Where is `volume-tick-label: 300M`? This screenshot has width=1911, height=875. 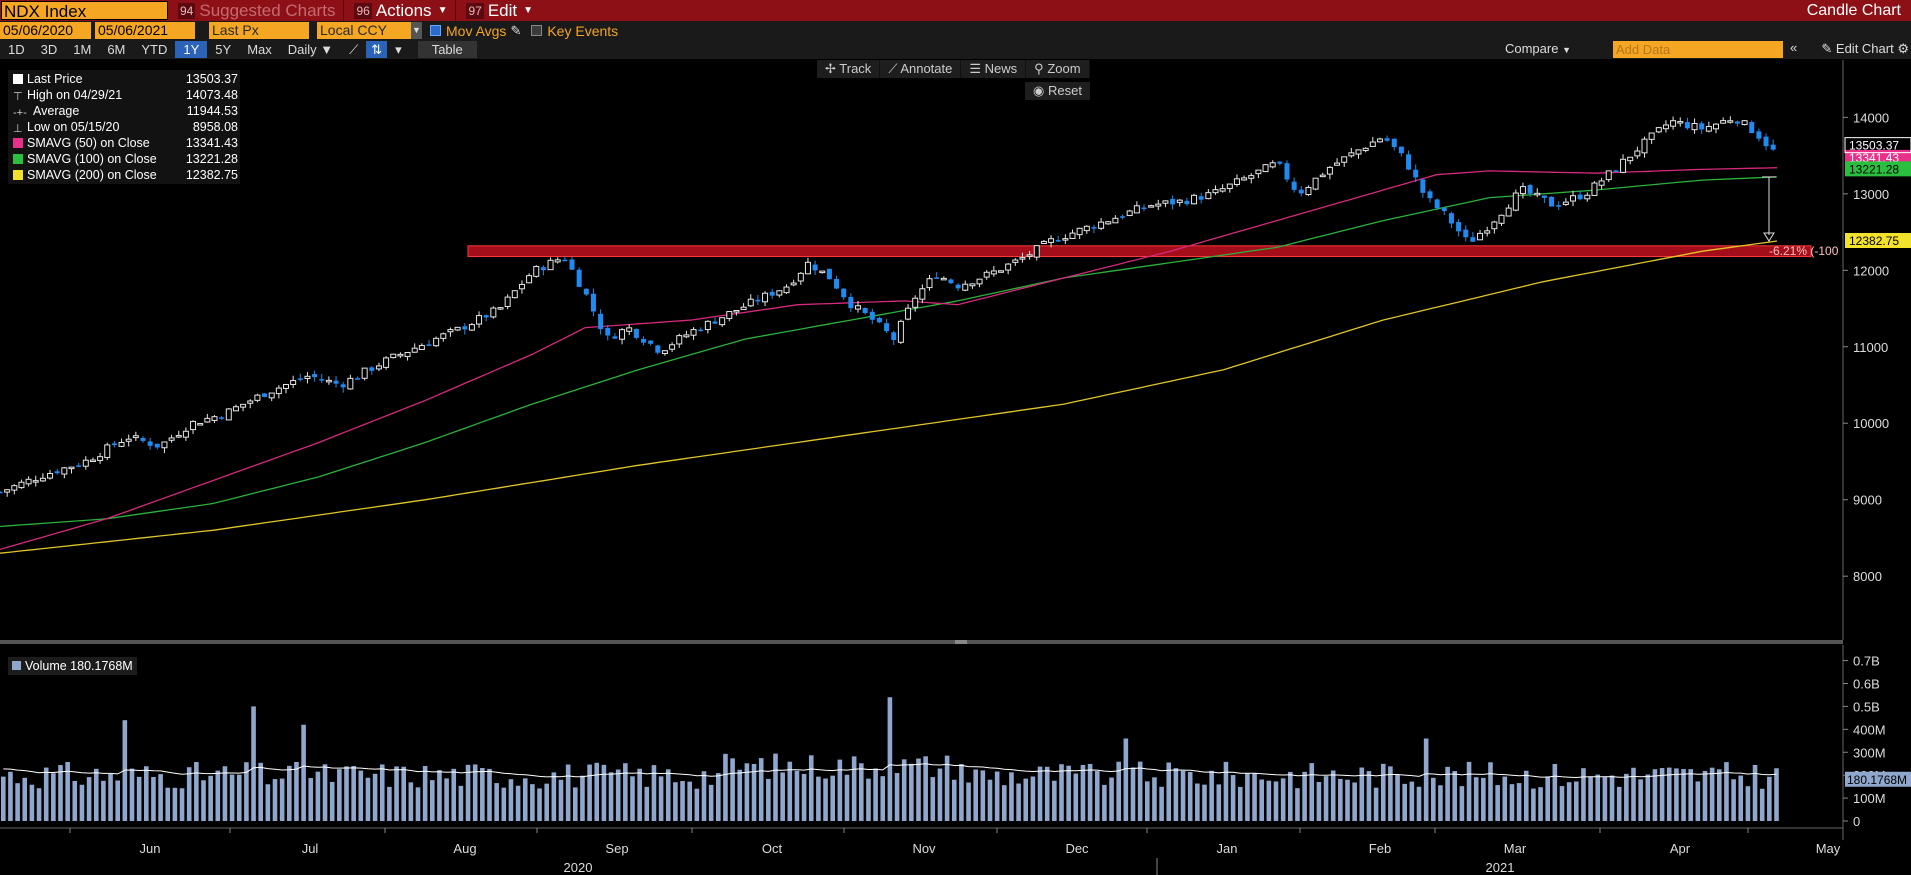 volume-tick-label: 300M is located at coordinates (1869, 752).